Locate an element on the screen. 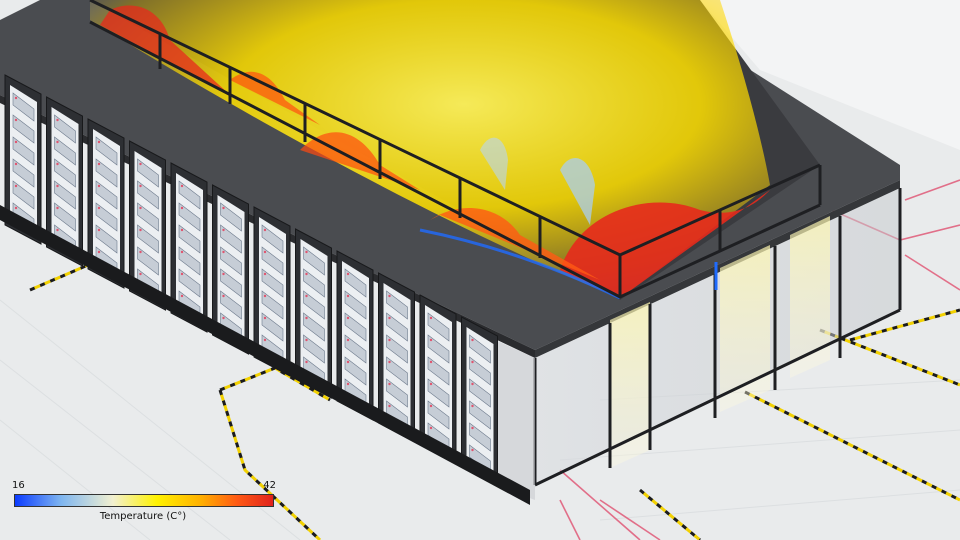  legend-min-label: 16 is located at coordinates (18, 485).